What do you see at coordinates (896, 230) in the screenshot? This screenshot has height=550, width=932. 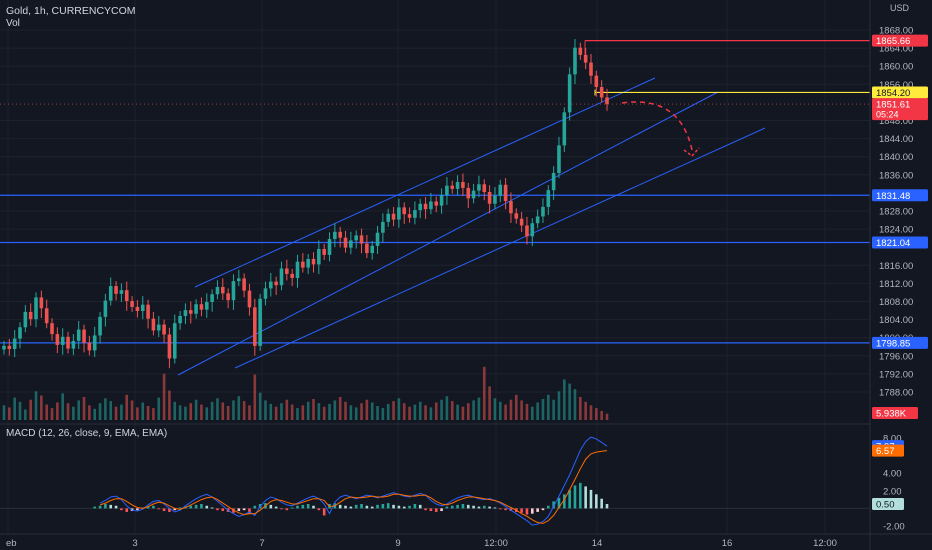 I see `price-tick-label: 1824.00` at bounding box center [896, 230].